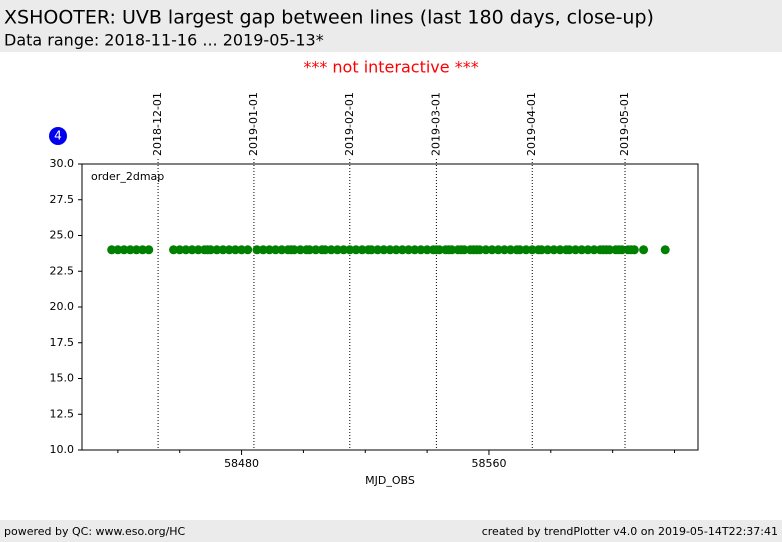 The width and height of the screenshot is (782, 542). What do you see at coordinates (241, 463) in the screenshot?
I see `x-tick-label: 58480` at bounding box center [241, 463].